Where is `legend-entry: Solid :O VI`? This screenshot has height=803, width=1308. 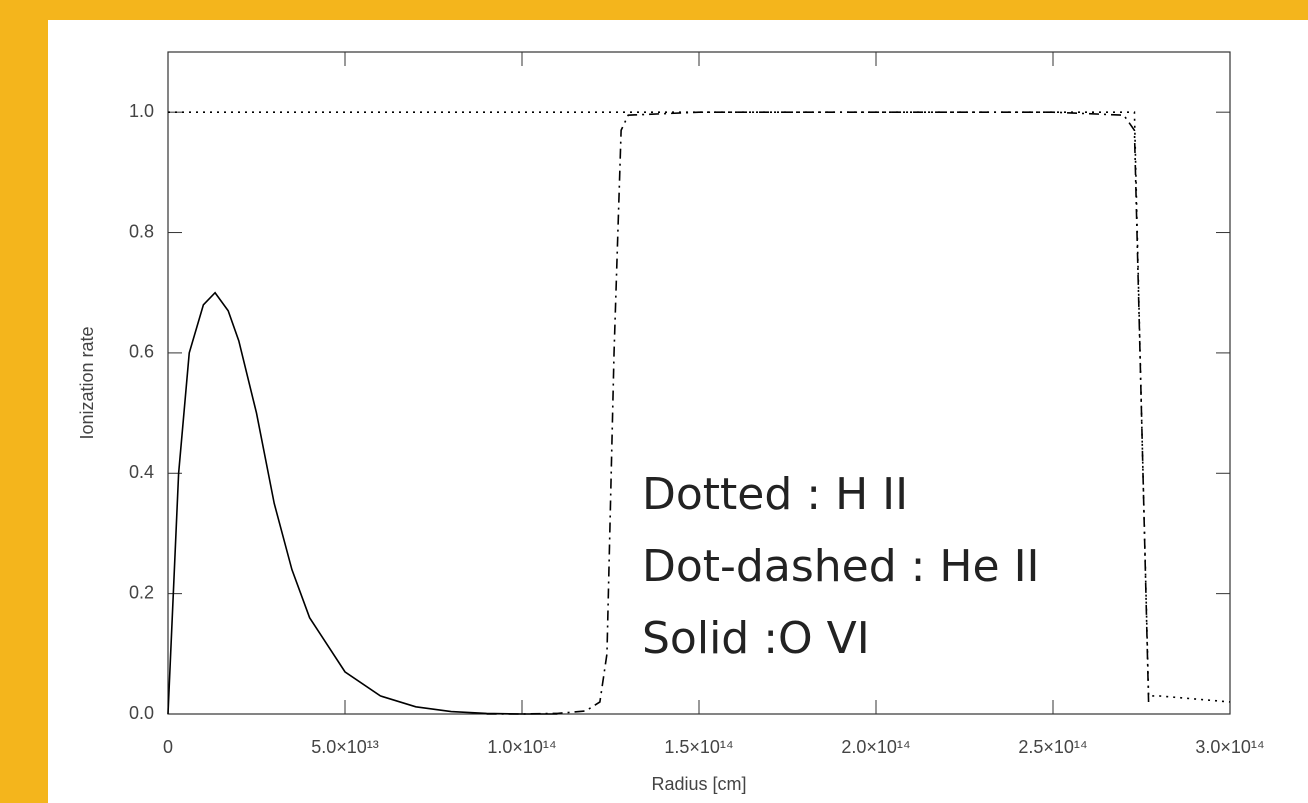
legend-entry: Solid :O VI is located at coordinates (756, 638).